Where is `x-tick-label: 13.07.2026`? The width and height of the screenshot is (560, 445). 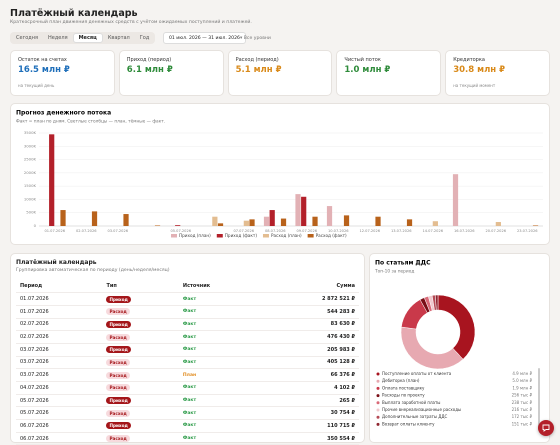
x-tick-label: 13.07.2026 is located at coordinates (401, 231).